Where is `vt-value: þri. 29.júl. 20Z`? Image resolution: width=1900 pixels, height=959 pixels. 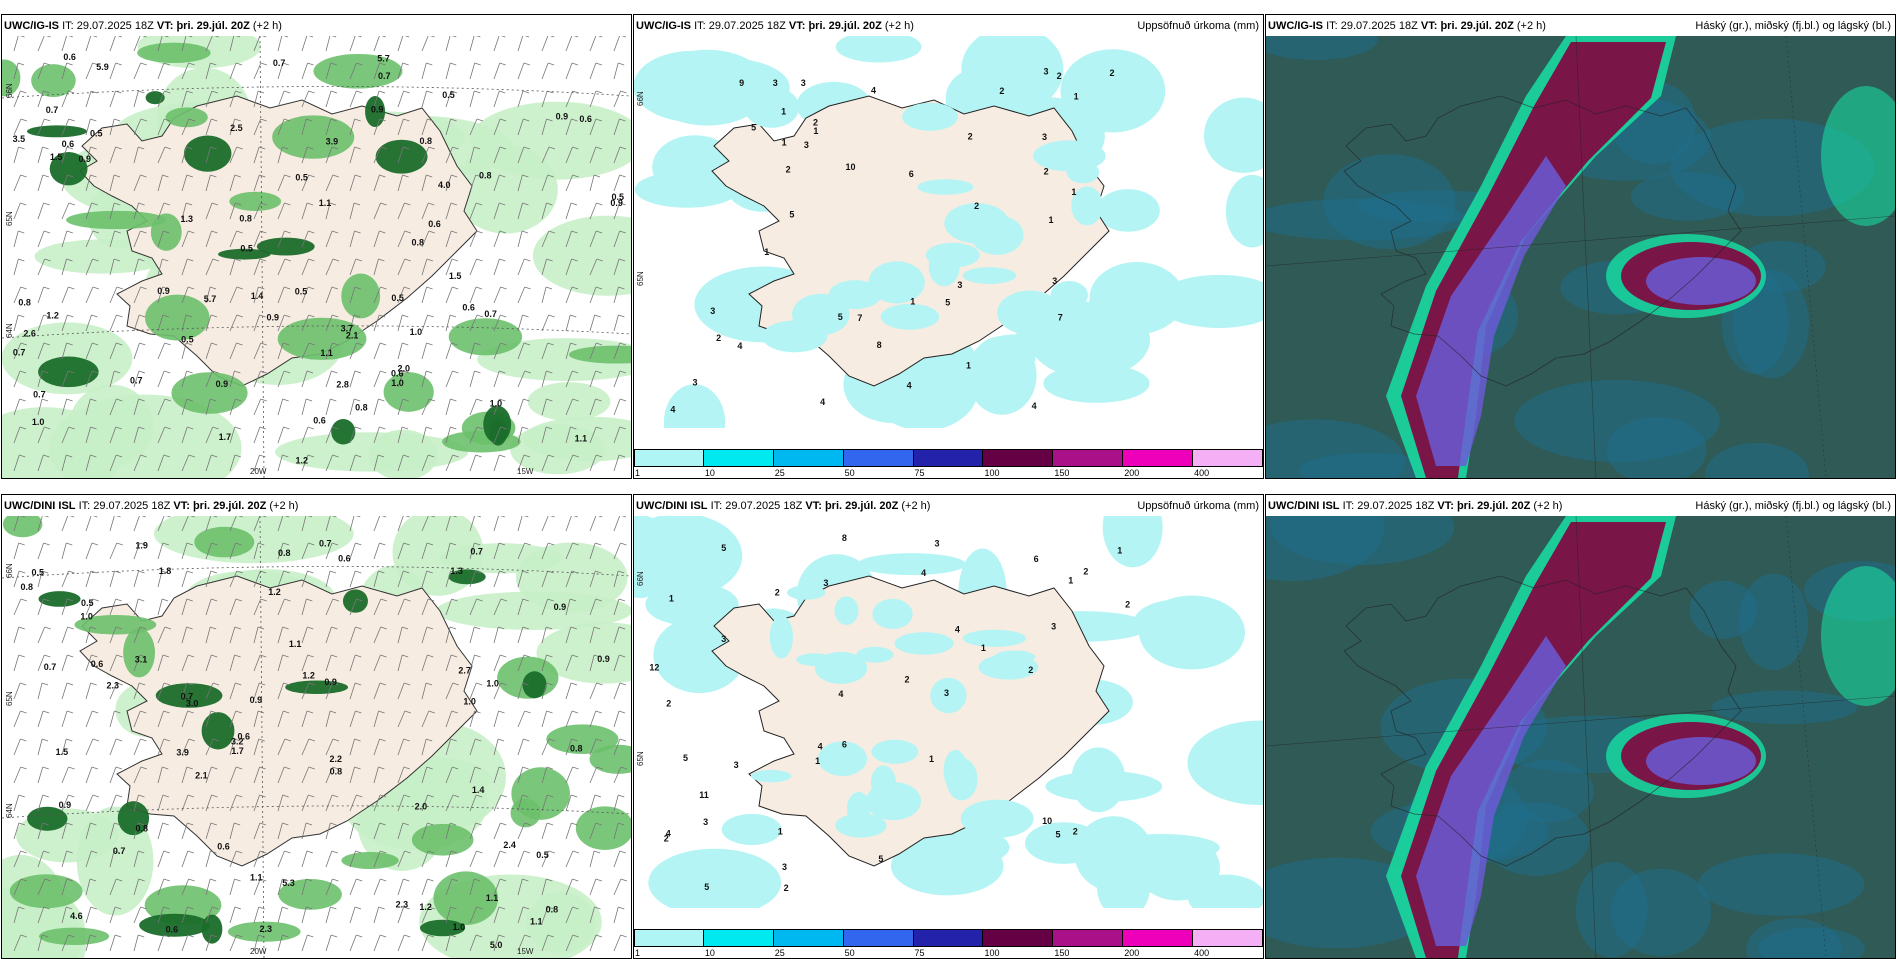
vt-value: þri. 29.júl. 20Z is located at coordinates (1493, 506).